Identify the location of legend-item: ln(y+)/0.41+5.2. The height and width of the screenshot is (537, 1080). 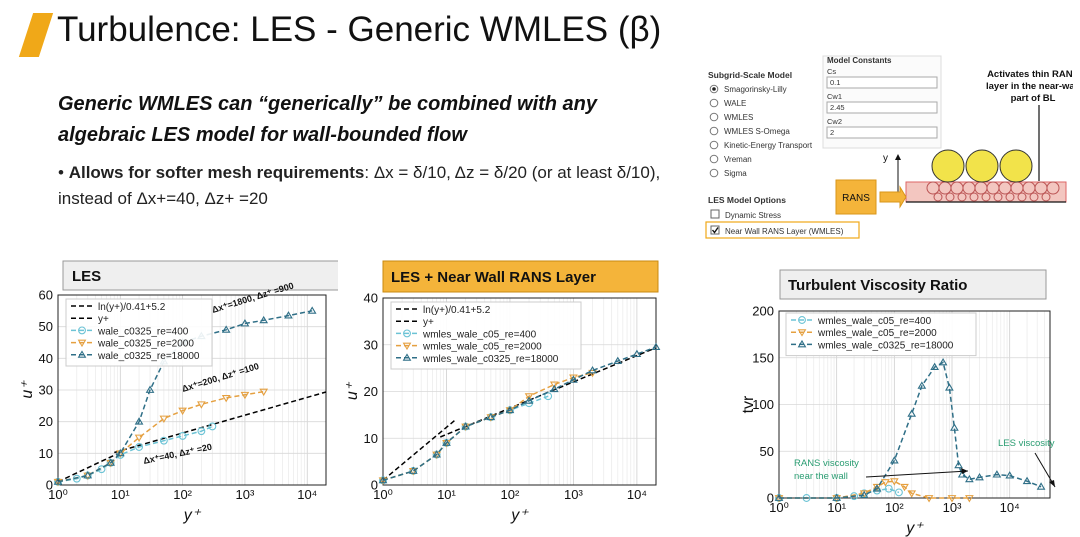
(443, 310).